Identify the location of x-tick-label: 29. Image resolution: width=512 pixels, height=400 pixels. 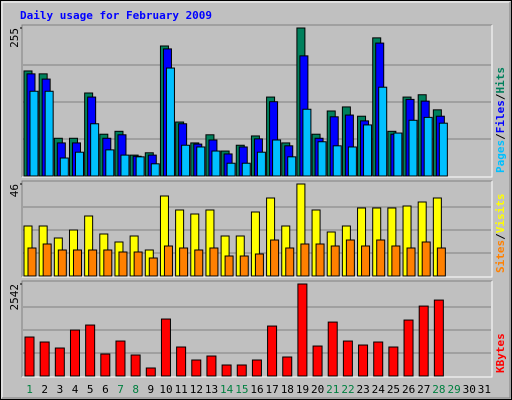
(453, 389).